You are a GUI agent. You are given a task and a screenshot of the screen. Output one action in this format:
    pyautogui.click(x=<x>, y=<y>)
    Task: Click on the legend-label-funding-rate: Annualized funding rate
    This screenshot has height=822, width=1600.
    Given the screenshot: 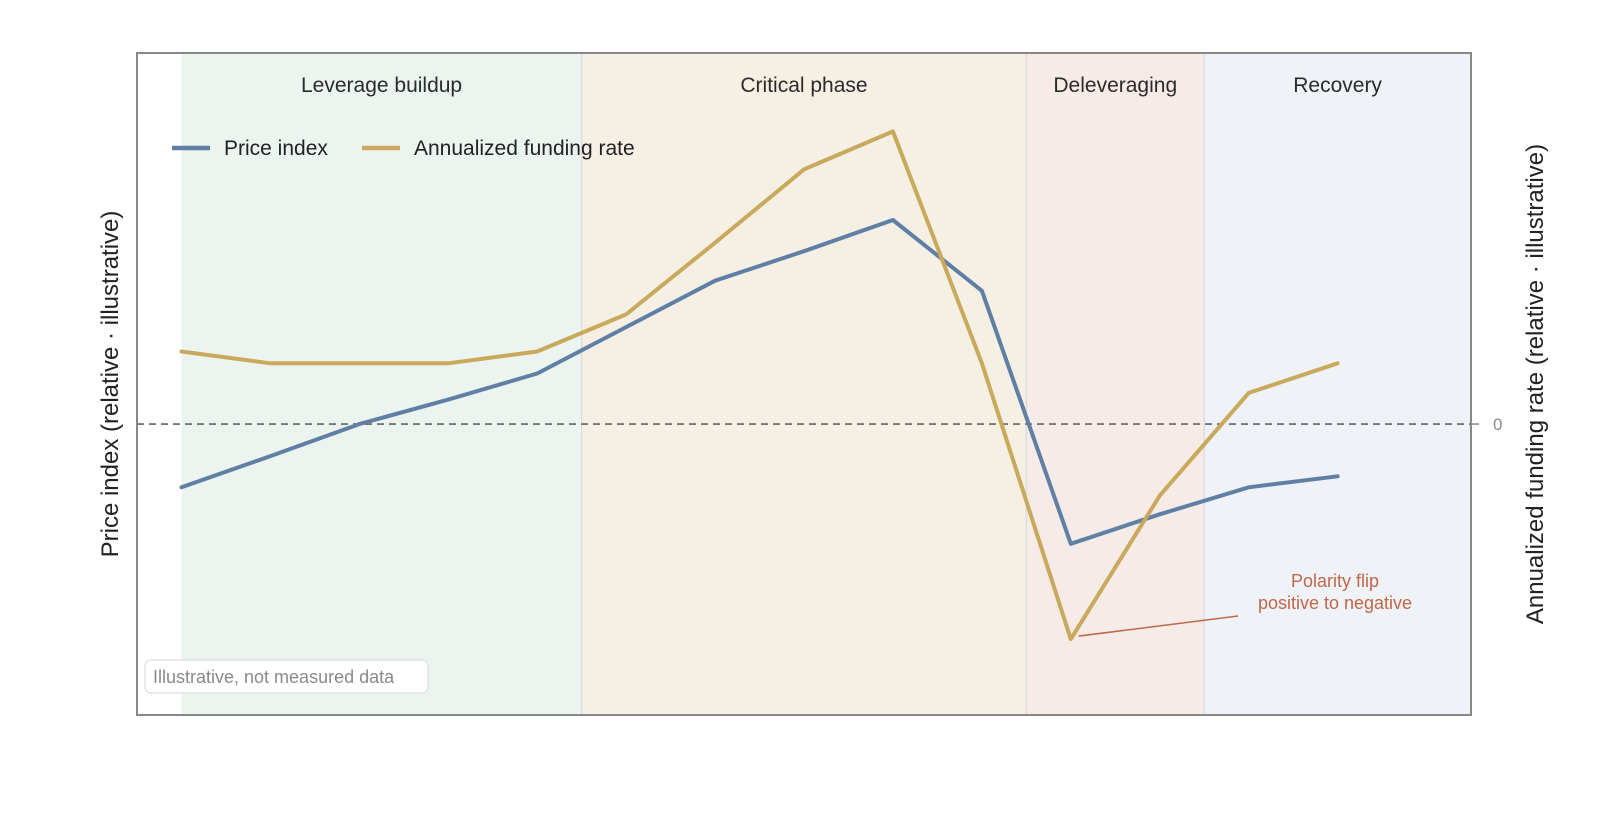 What is the action you would take?
    pyautogui.click(x=524, y=148)
    